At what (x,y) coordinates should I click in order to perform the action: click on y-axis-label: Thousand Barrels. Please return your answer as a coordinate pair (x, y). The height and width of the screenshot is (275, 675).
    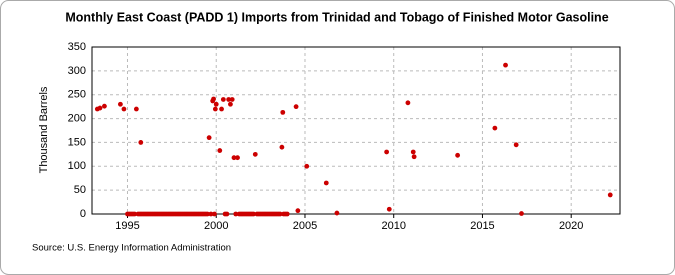
    Looking at the image, I should click on (44, 129).